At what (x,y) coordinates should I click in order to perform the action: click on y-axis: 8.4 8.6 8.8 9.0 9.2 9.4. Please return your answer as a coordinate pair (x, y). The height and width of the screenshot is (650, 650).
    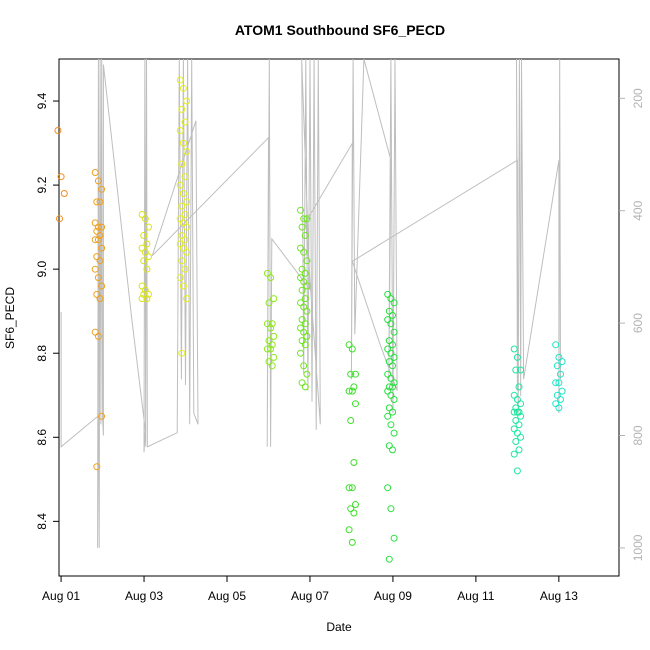
    Looking at the image, I should click on (47, 311).